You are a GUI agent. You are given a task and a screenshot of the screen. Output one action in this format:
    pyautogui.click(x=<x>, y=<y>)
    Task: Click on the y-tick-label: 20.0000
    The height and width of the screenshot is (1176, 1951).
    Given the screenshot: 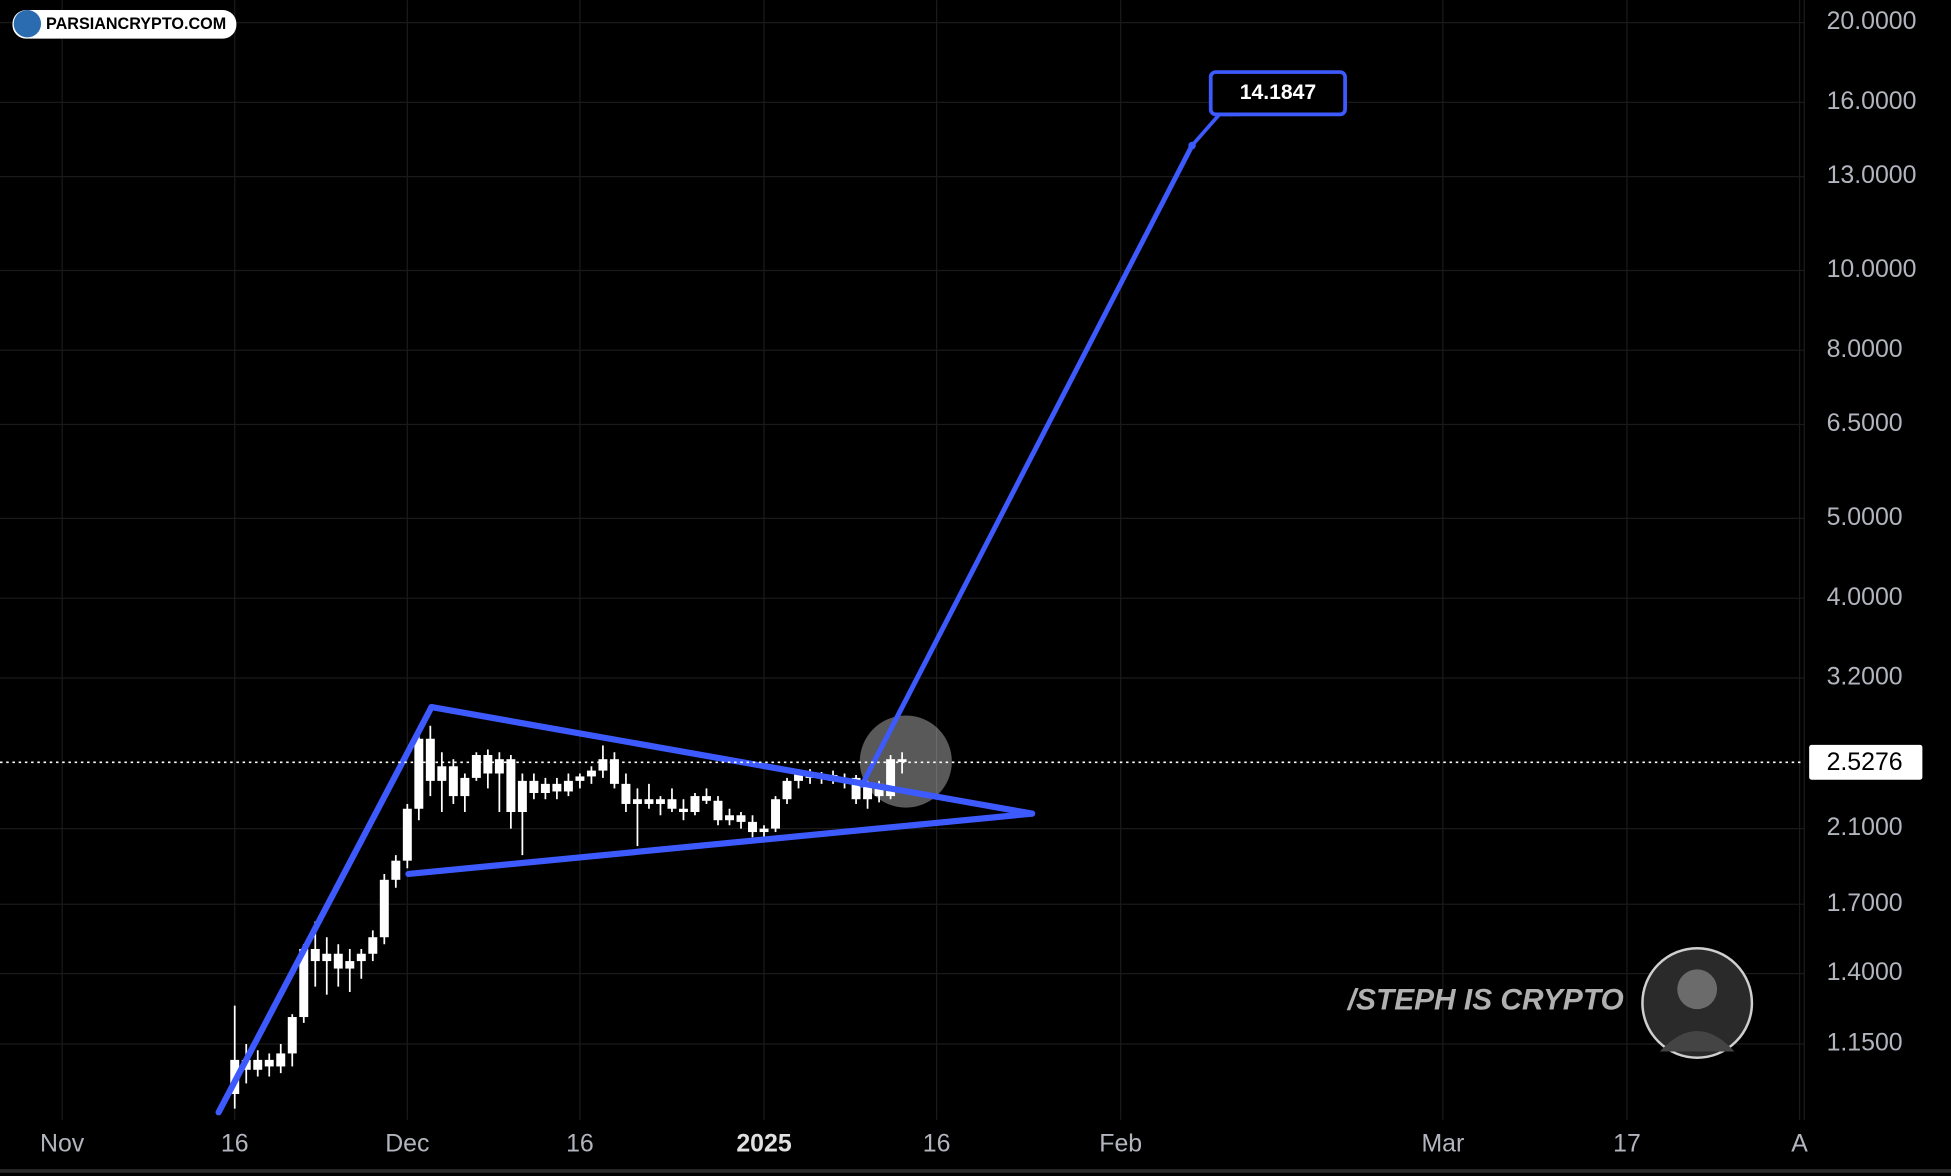 What is the action you would take?
    pyautogui.click(x=1872, y=21)
    